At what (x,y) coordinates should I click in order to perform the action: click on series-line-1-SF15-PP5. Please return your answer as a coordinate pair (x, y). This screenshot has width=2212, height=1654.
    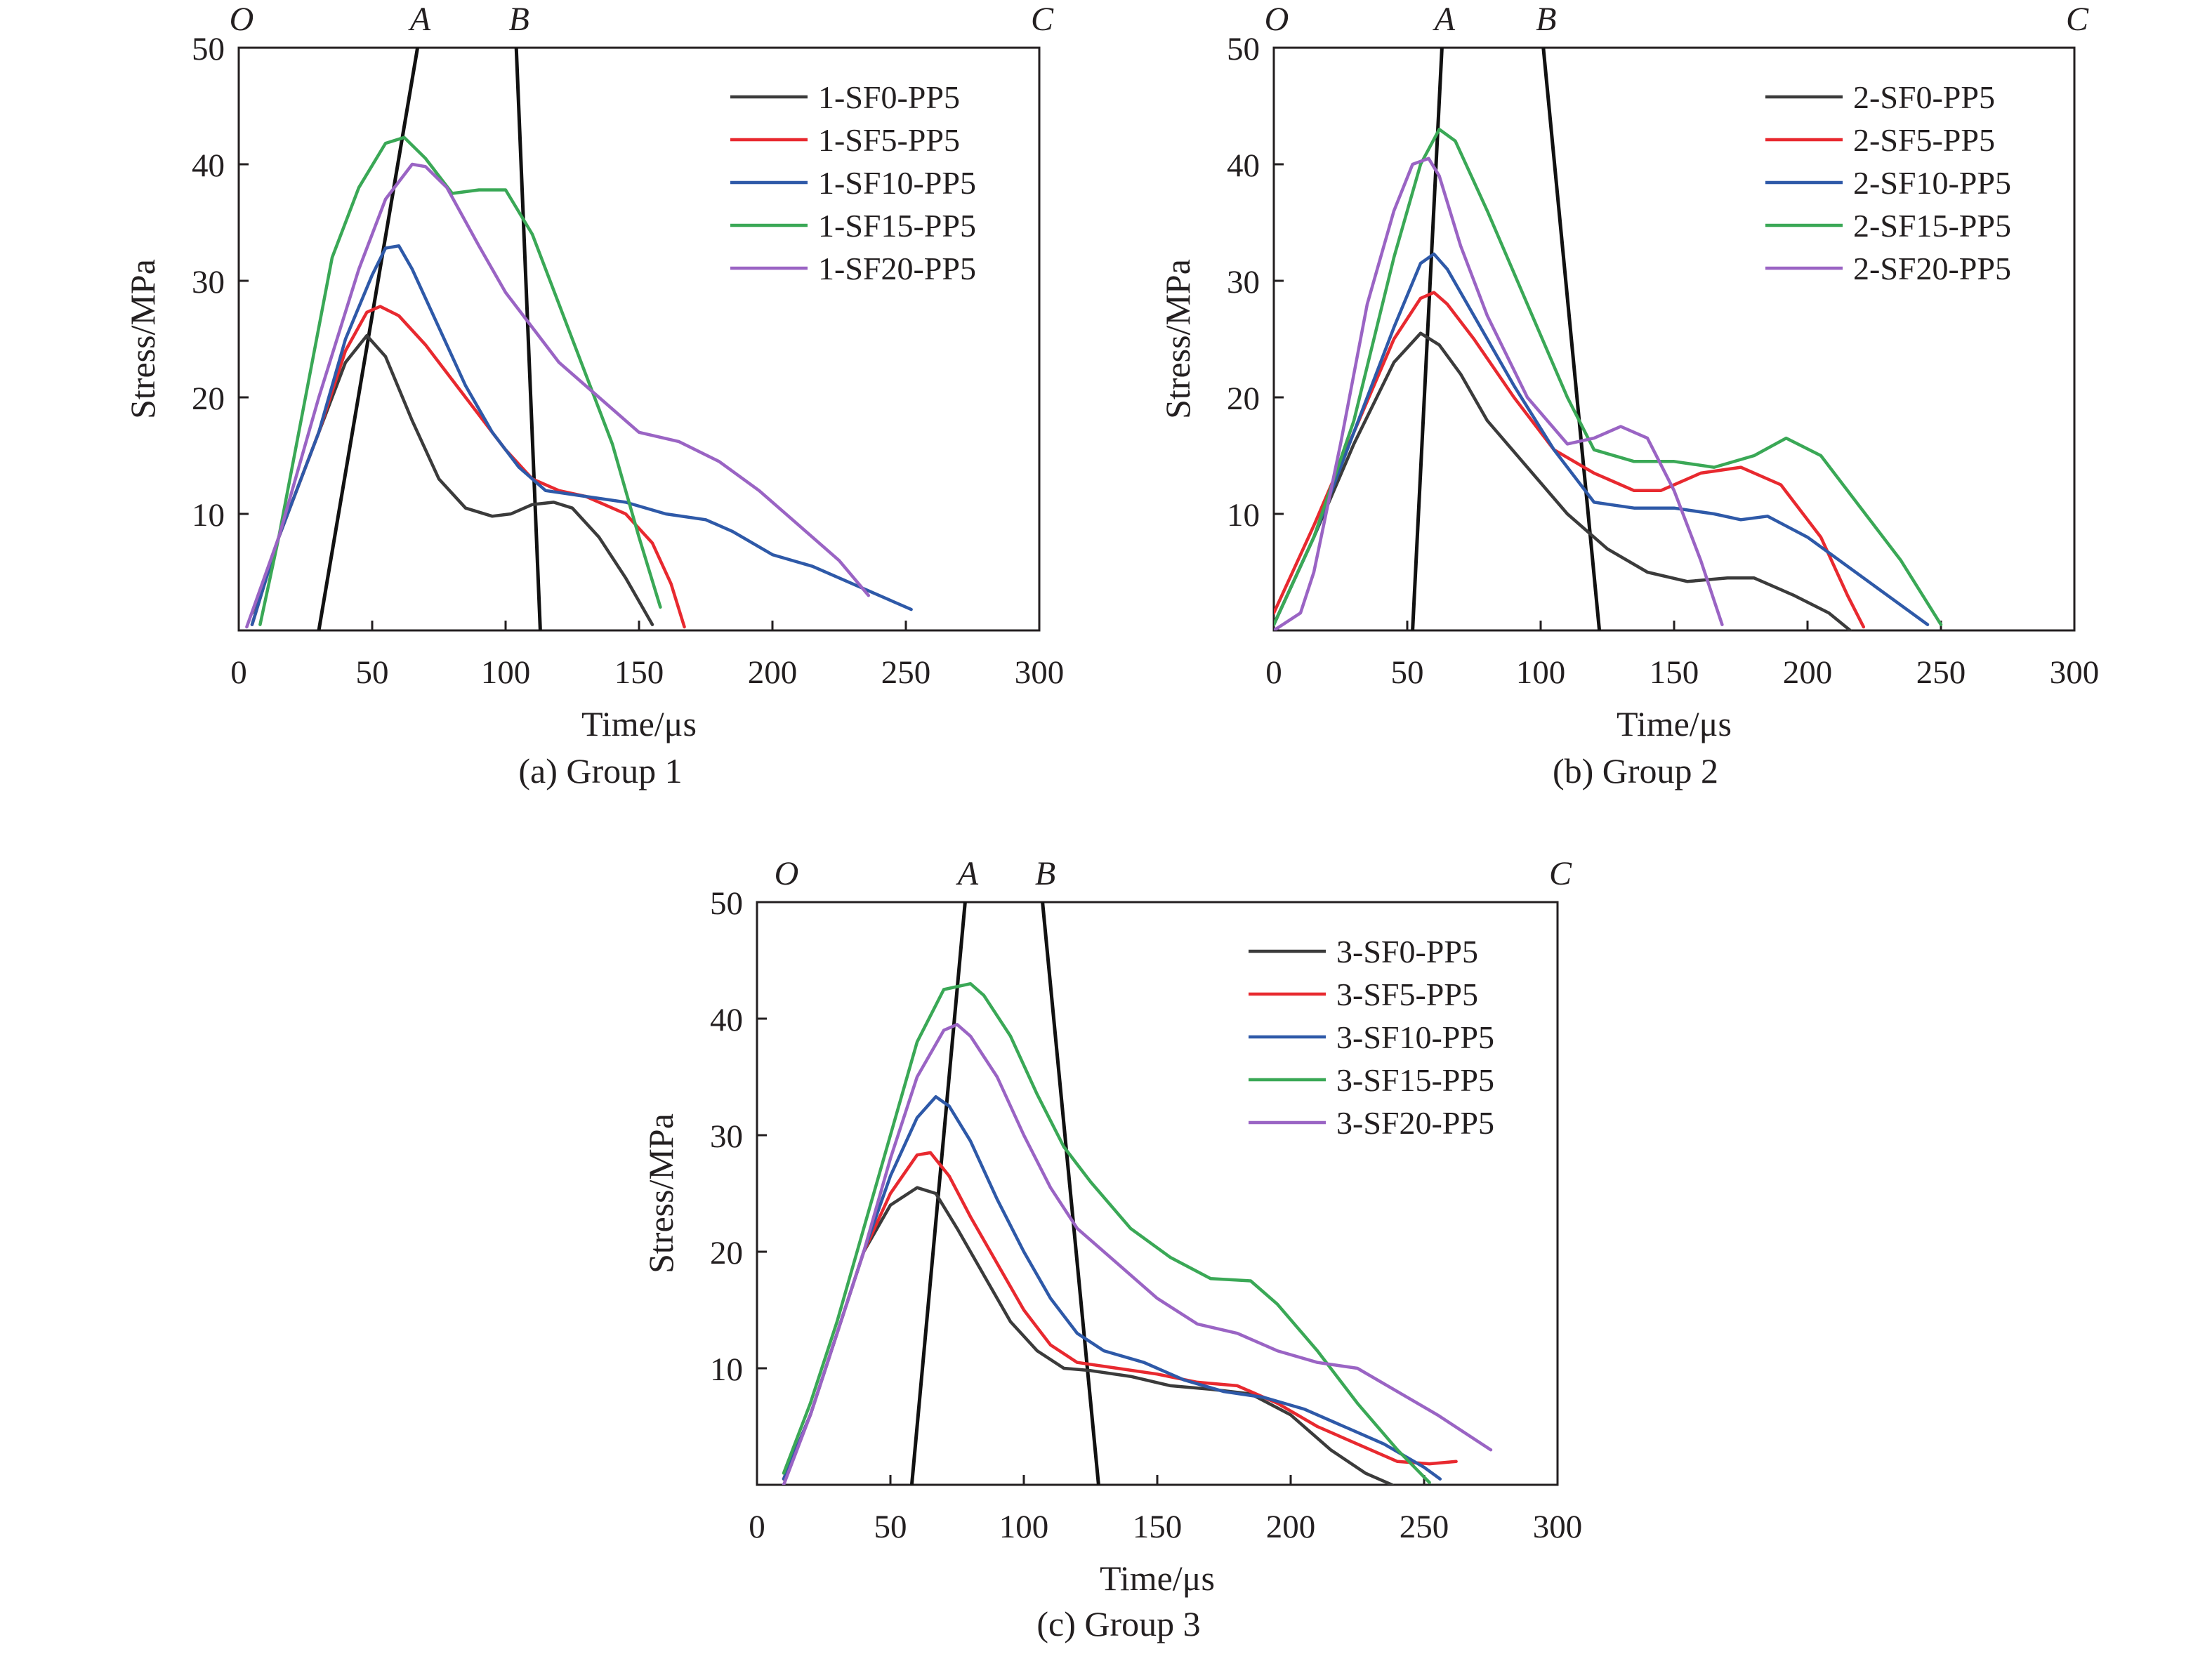
    Looking at the image, I should click on (460, 380).